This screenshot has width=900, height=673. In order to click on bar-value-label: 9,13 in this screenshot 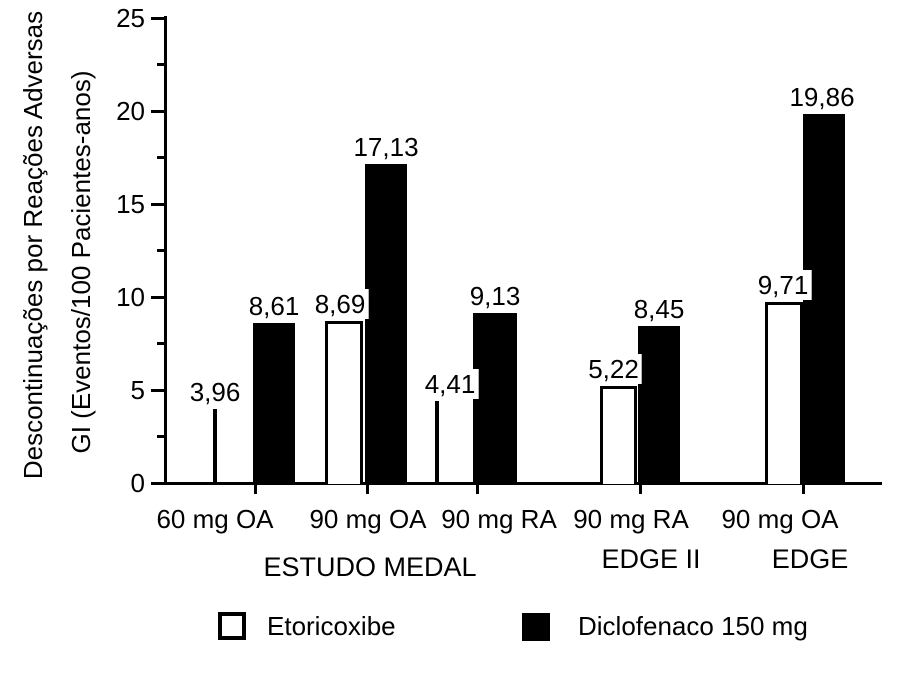, I will do `click(495, 296)`.